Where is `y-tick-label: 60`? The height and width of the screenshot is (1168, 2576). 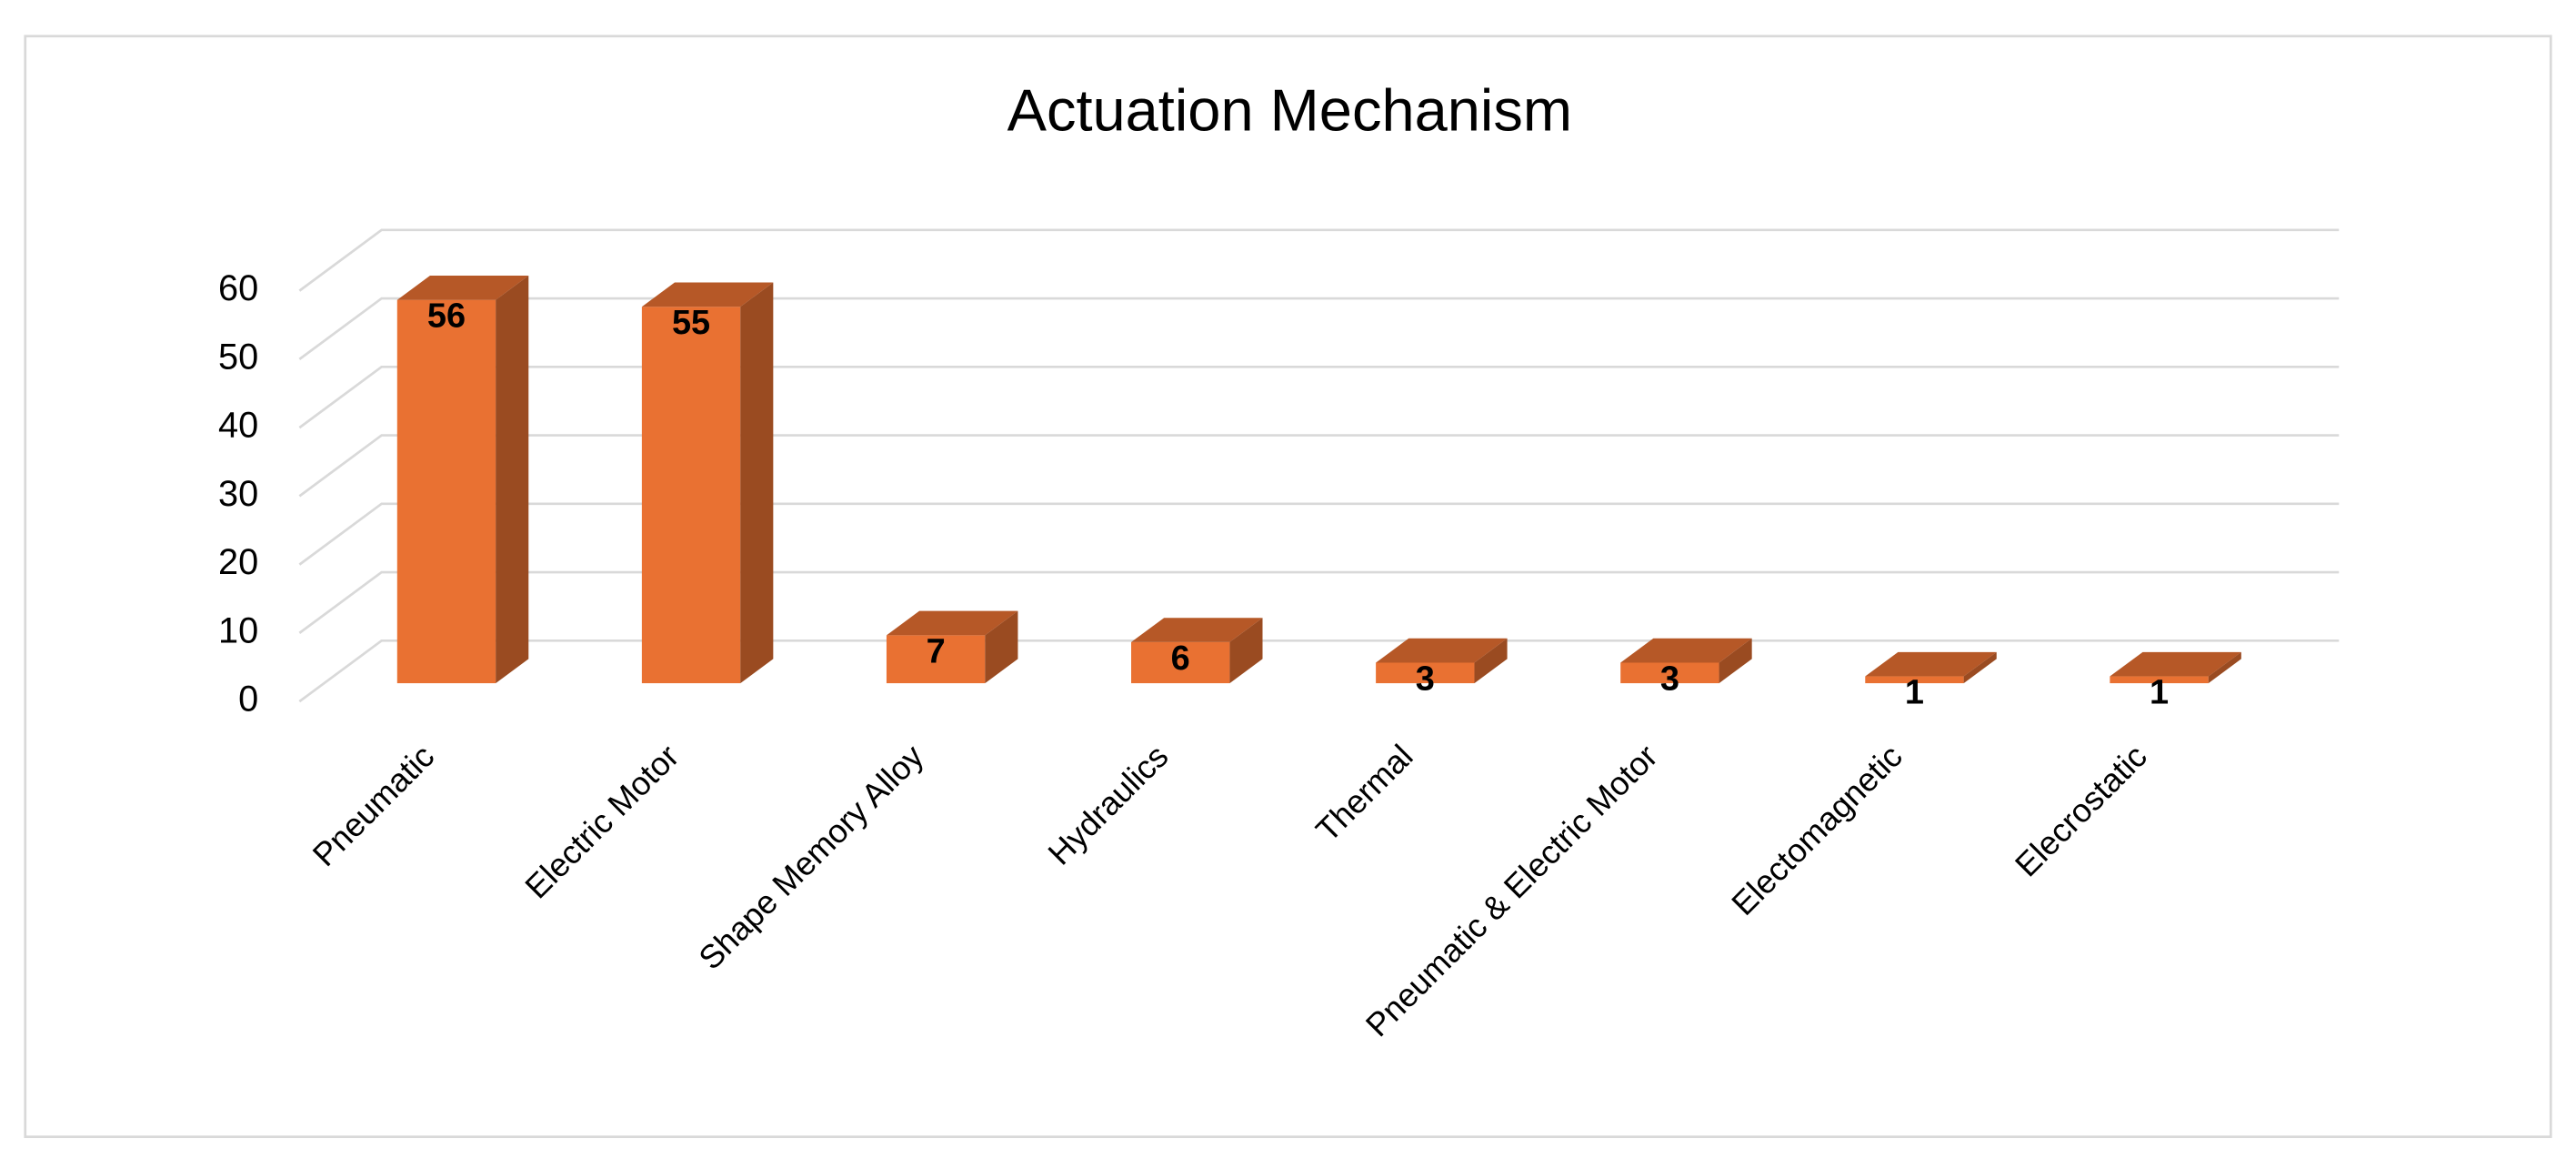 y-tick-label: 60 is located at coordinates (238, 288).